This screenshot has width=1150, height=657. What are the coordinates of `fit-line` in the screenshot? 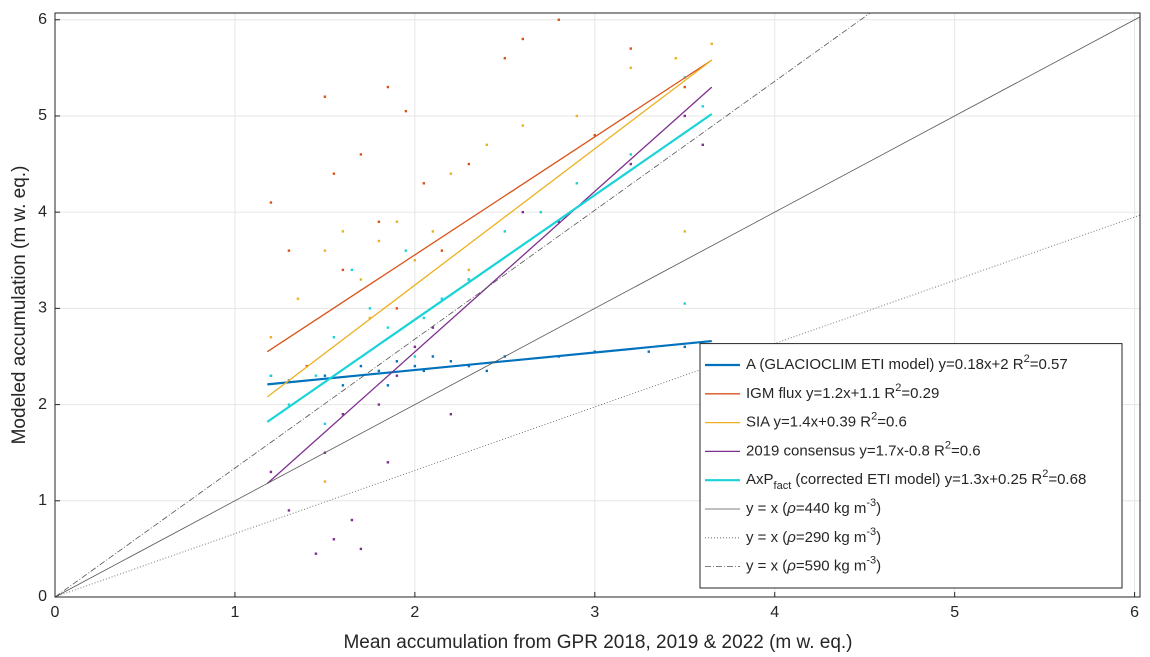 It's located at (489, 362).